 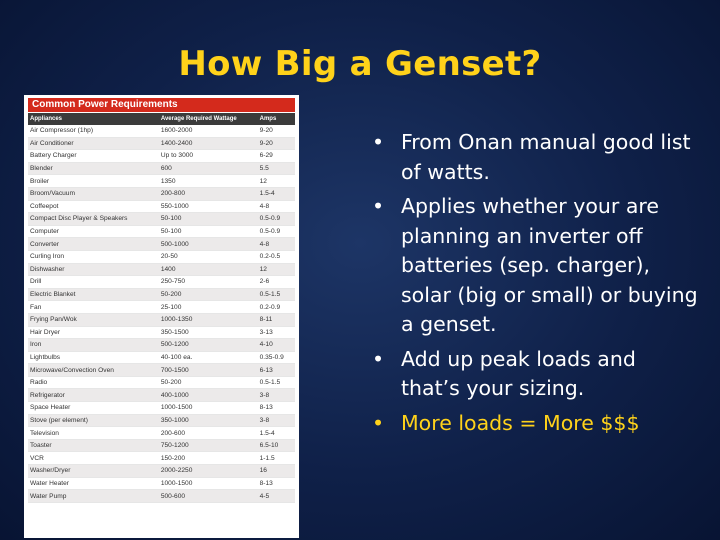 What do you see at coordinates (533, 424) in the screenshot?
I see `bullet-item-highlight: • More loads = More $$$` at bounding box center [533, 424].